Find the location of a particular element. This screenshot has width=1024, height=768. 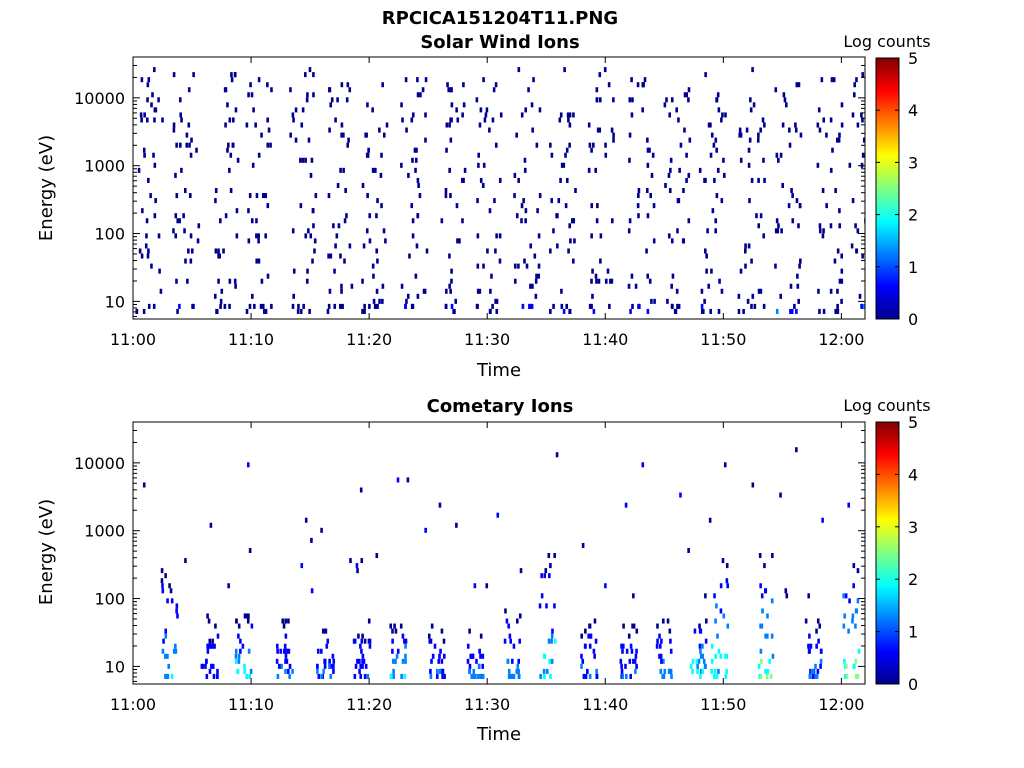

colorbar-tick-label: 0 is located at coordinates (913, 684).